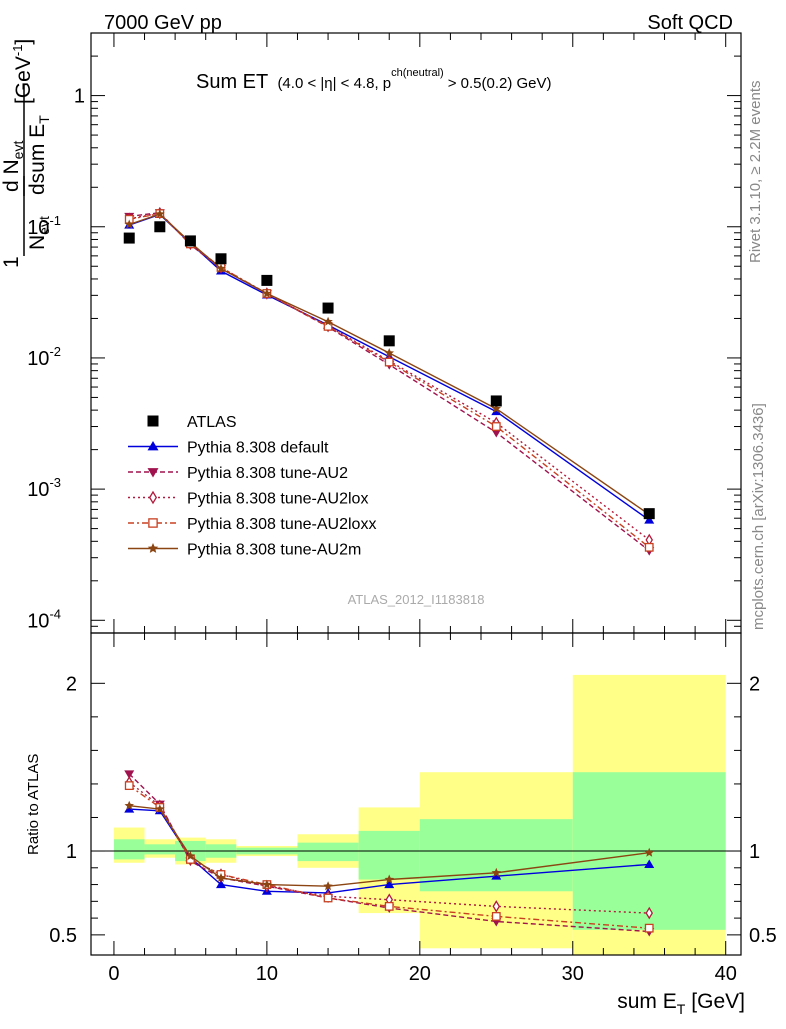 The height and width of the screenshot is (1029, 786). What do you see at coordinates (44, 619) in the screenshot?
I see `main-y-tick-label: 10⁻⁴` at bounding box center [44, 619].